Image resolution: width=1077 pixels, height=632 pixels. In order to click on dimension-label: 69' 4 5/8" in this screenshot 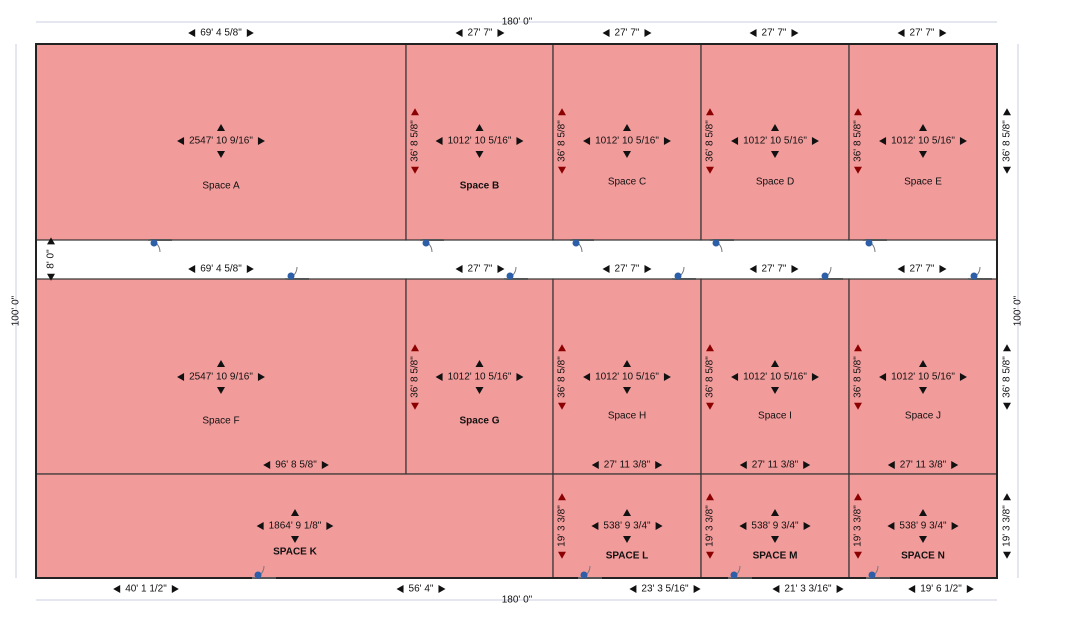, I will do `click(221, 33)`.